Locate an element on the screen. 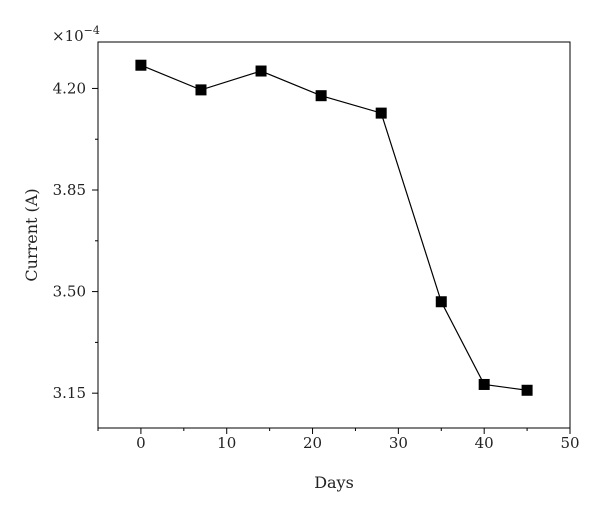 This screenshot has height=516, width=600. y-tick-label: 4.20 is located at coordinates (69, 88).